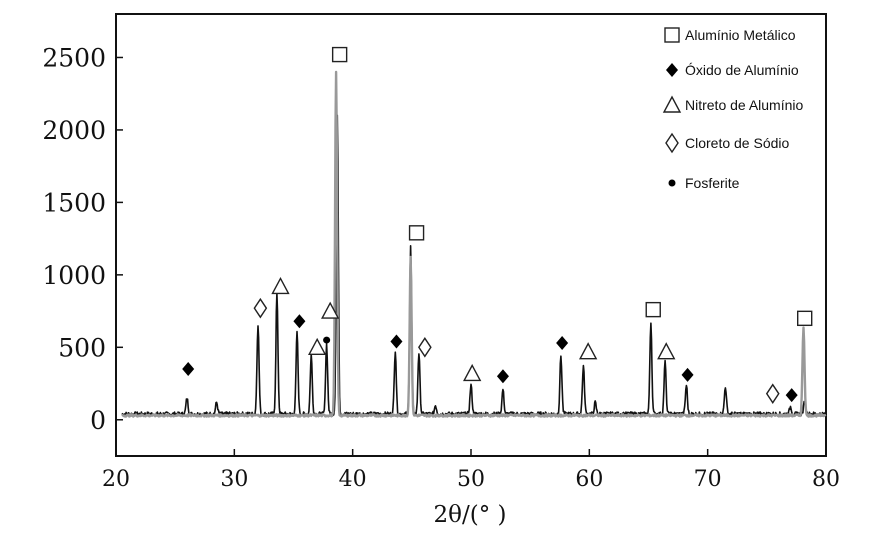 This screenshot has height=542, width=877. What do you see at coordinates (234, 479) in the screenshot?
I see `x-tick-label: 30` at bounding box center [234, 479].